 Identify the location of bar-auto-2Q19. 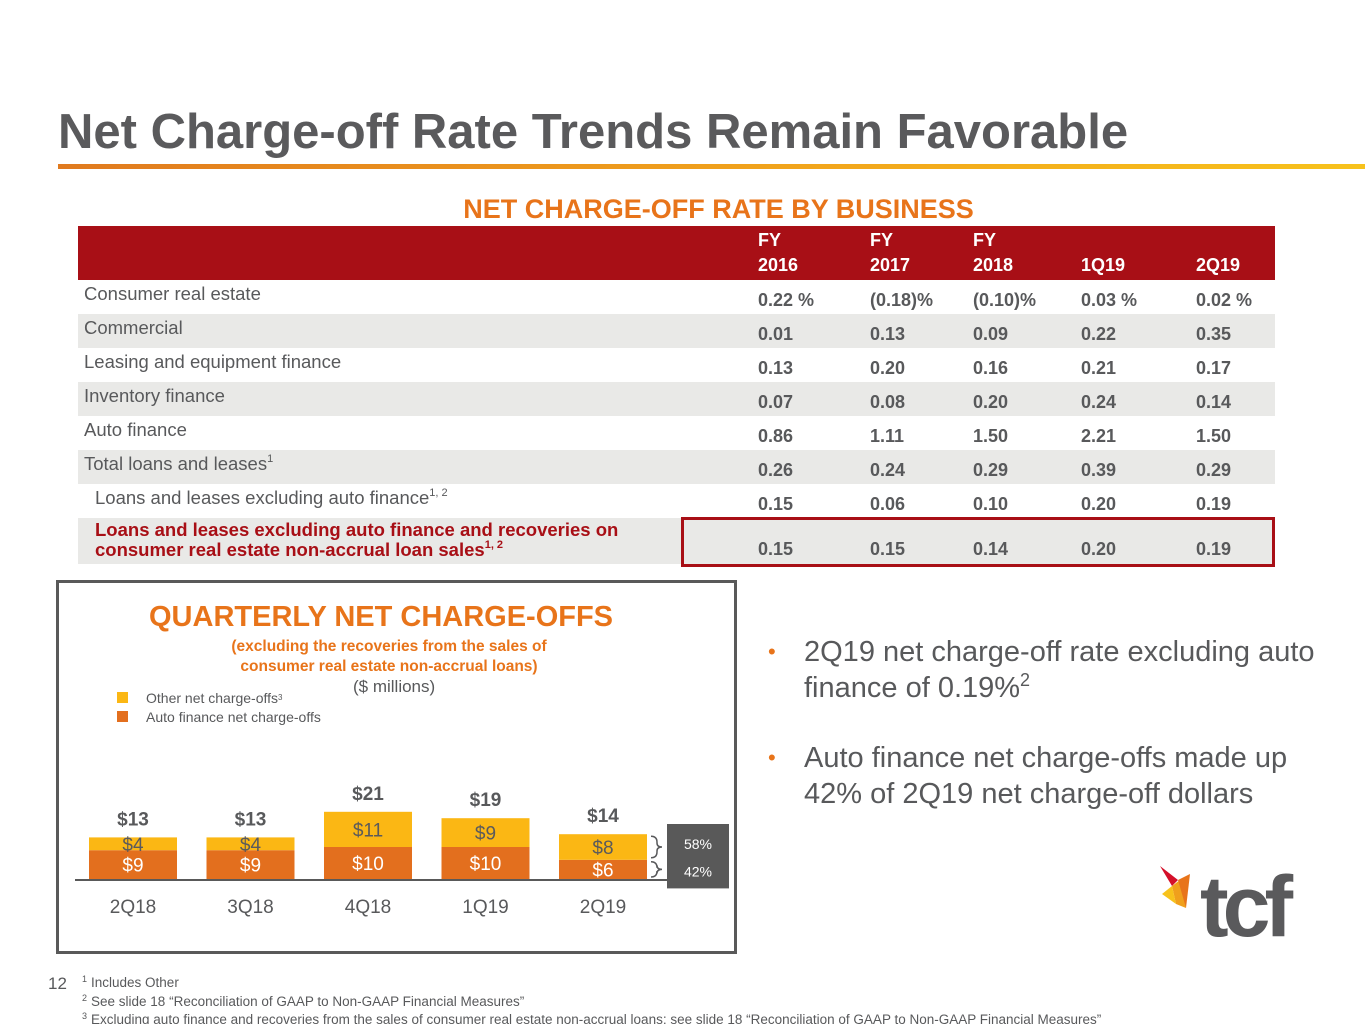
(603, 869).